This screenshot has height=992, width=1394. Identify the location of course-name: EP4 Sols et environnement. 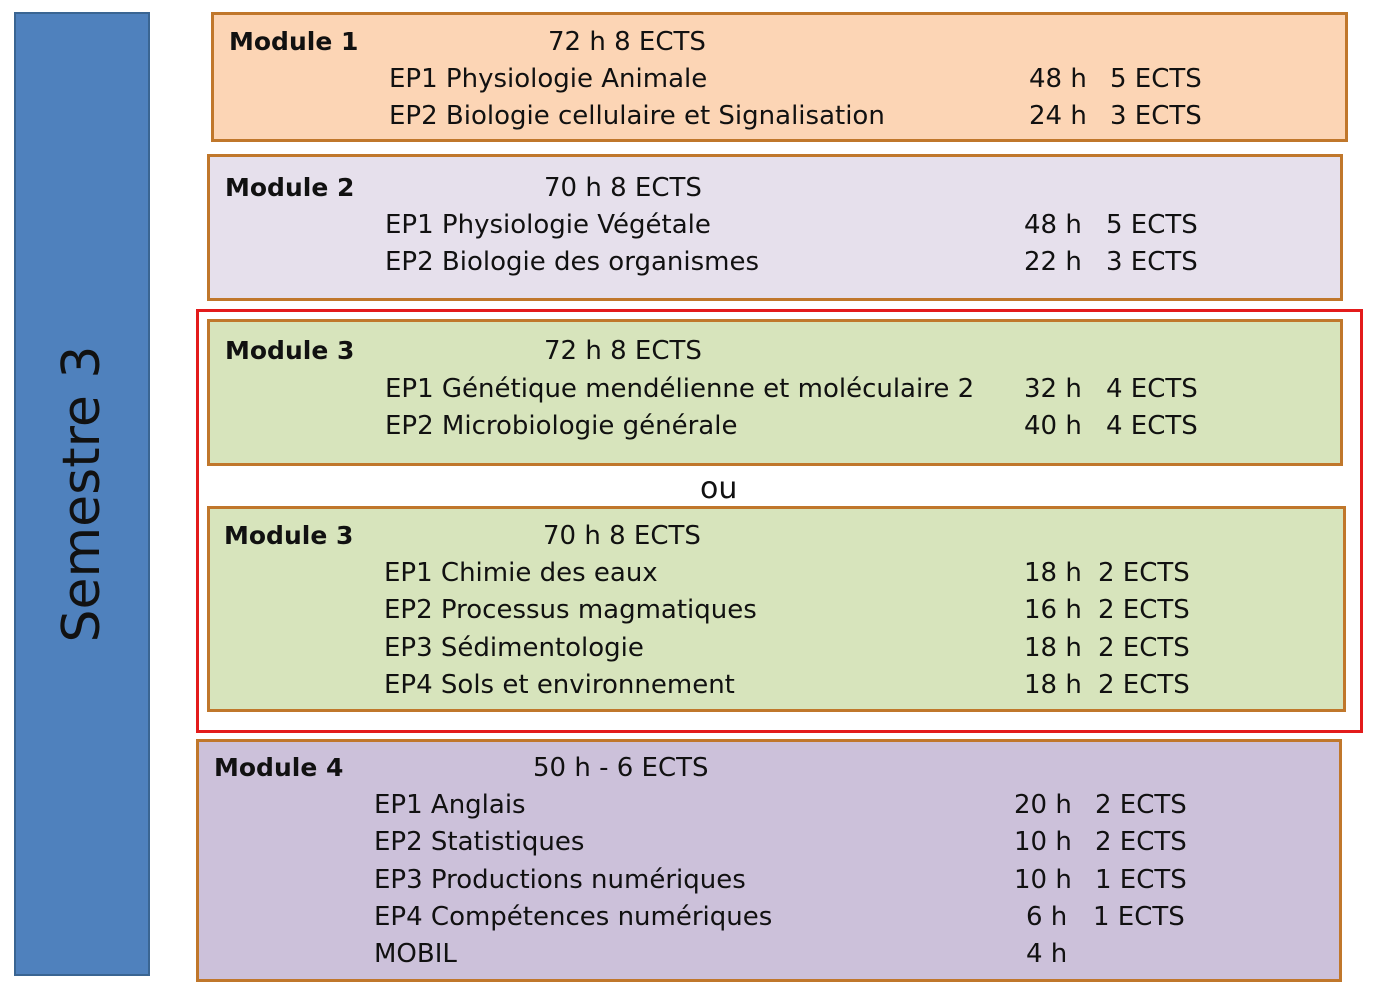
(559, 685).